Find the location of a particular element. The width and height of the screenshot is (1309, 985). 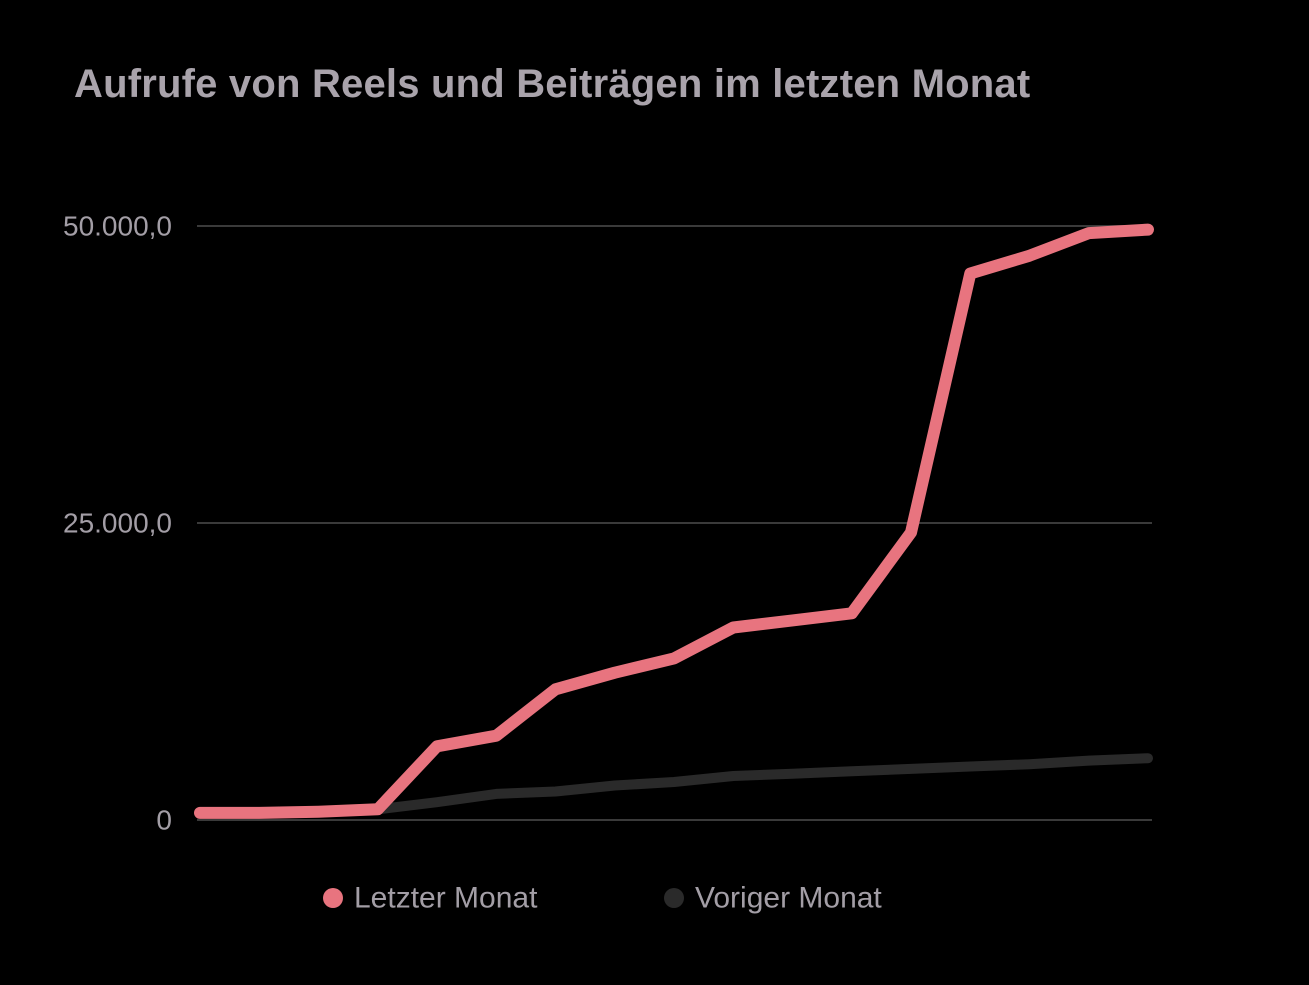

y-axis-ticks: 0 25.000,0 50.000,0 is located at coordinates (117, 523).